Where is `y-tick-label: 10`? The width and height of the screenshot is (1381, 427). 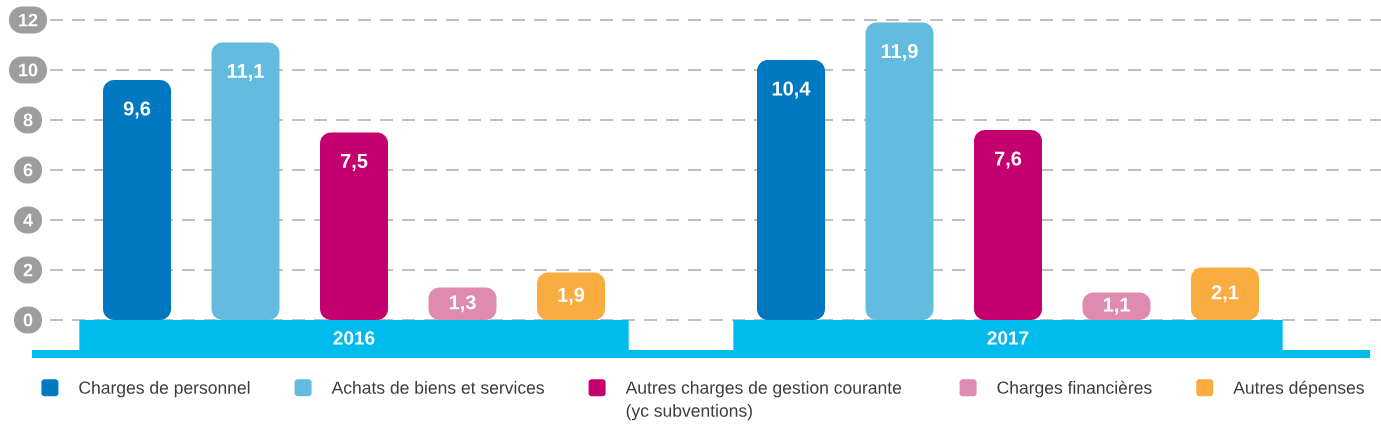 y-tick-label: 10 is located at coordinates (28, 70).